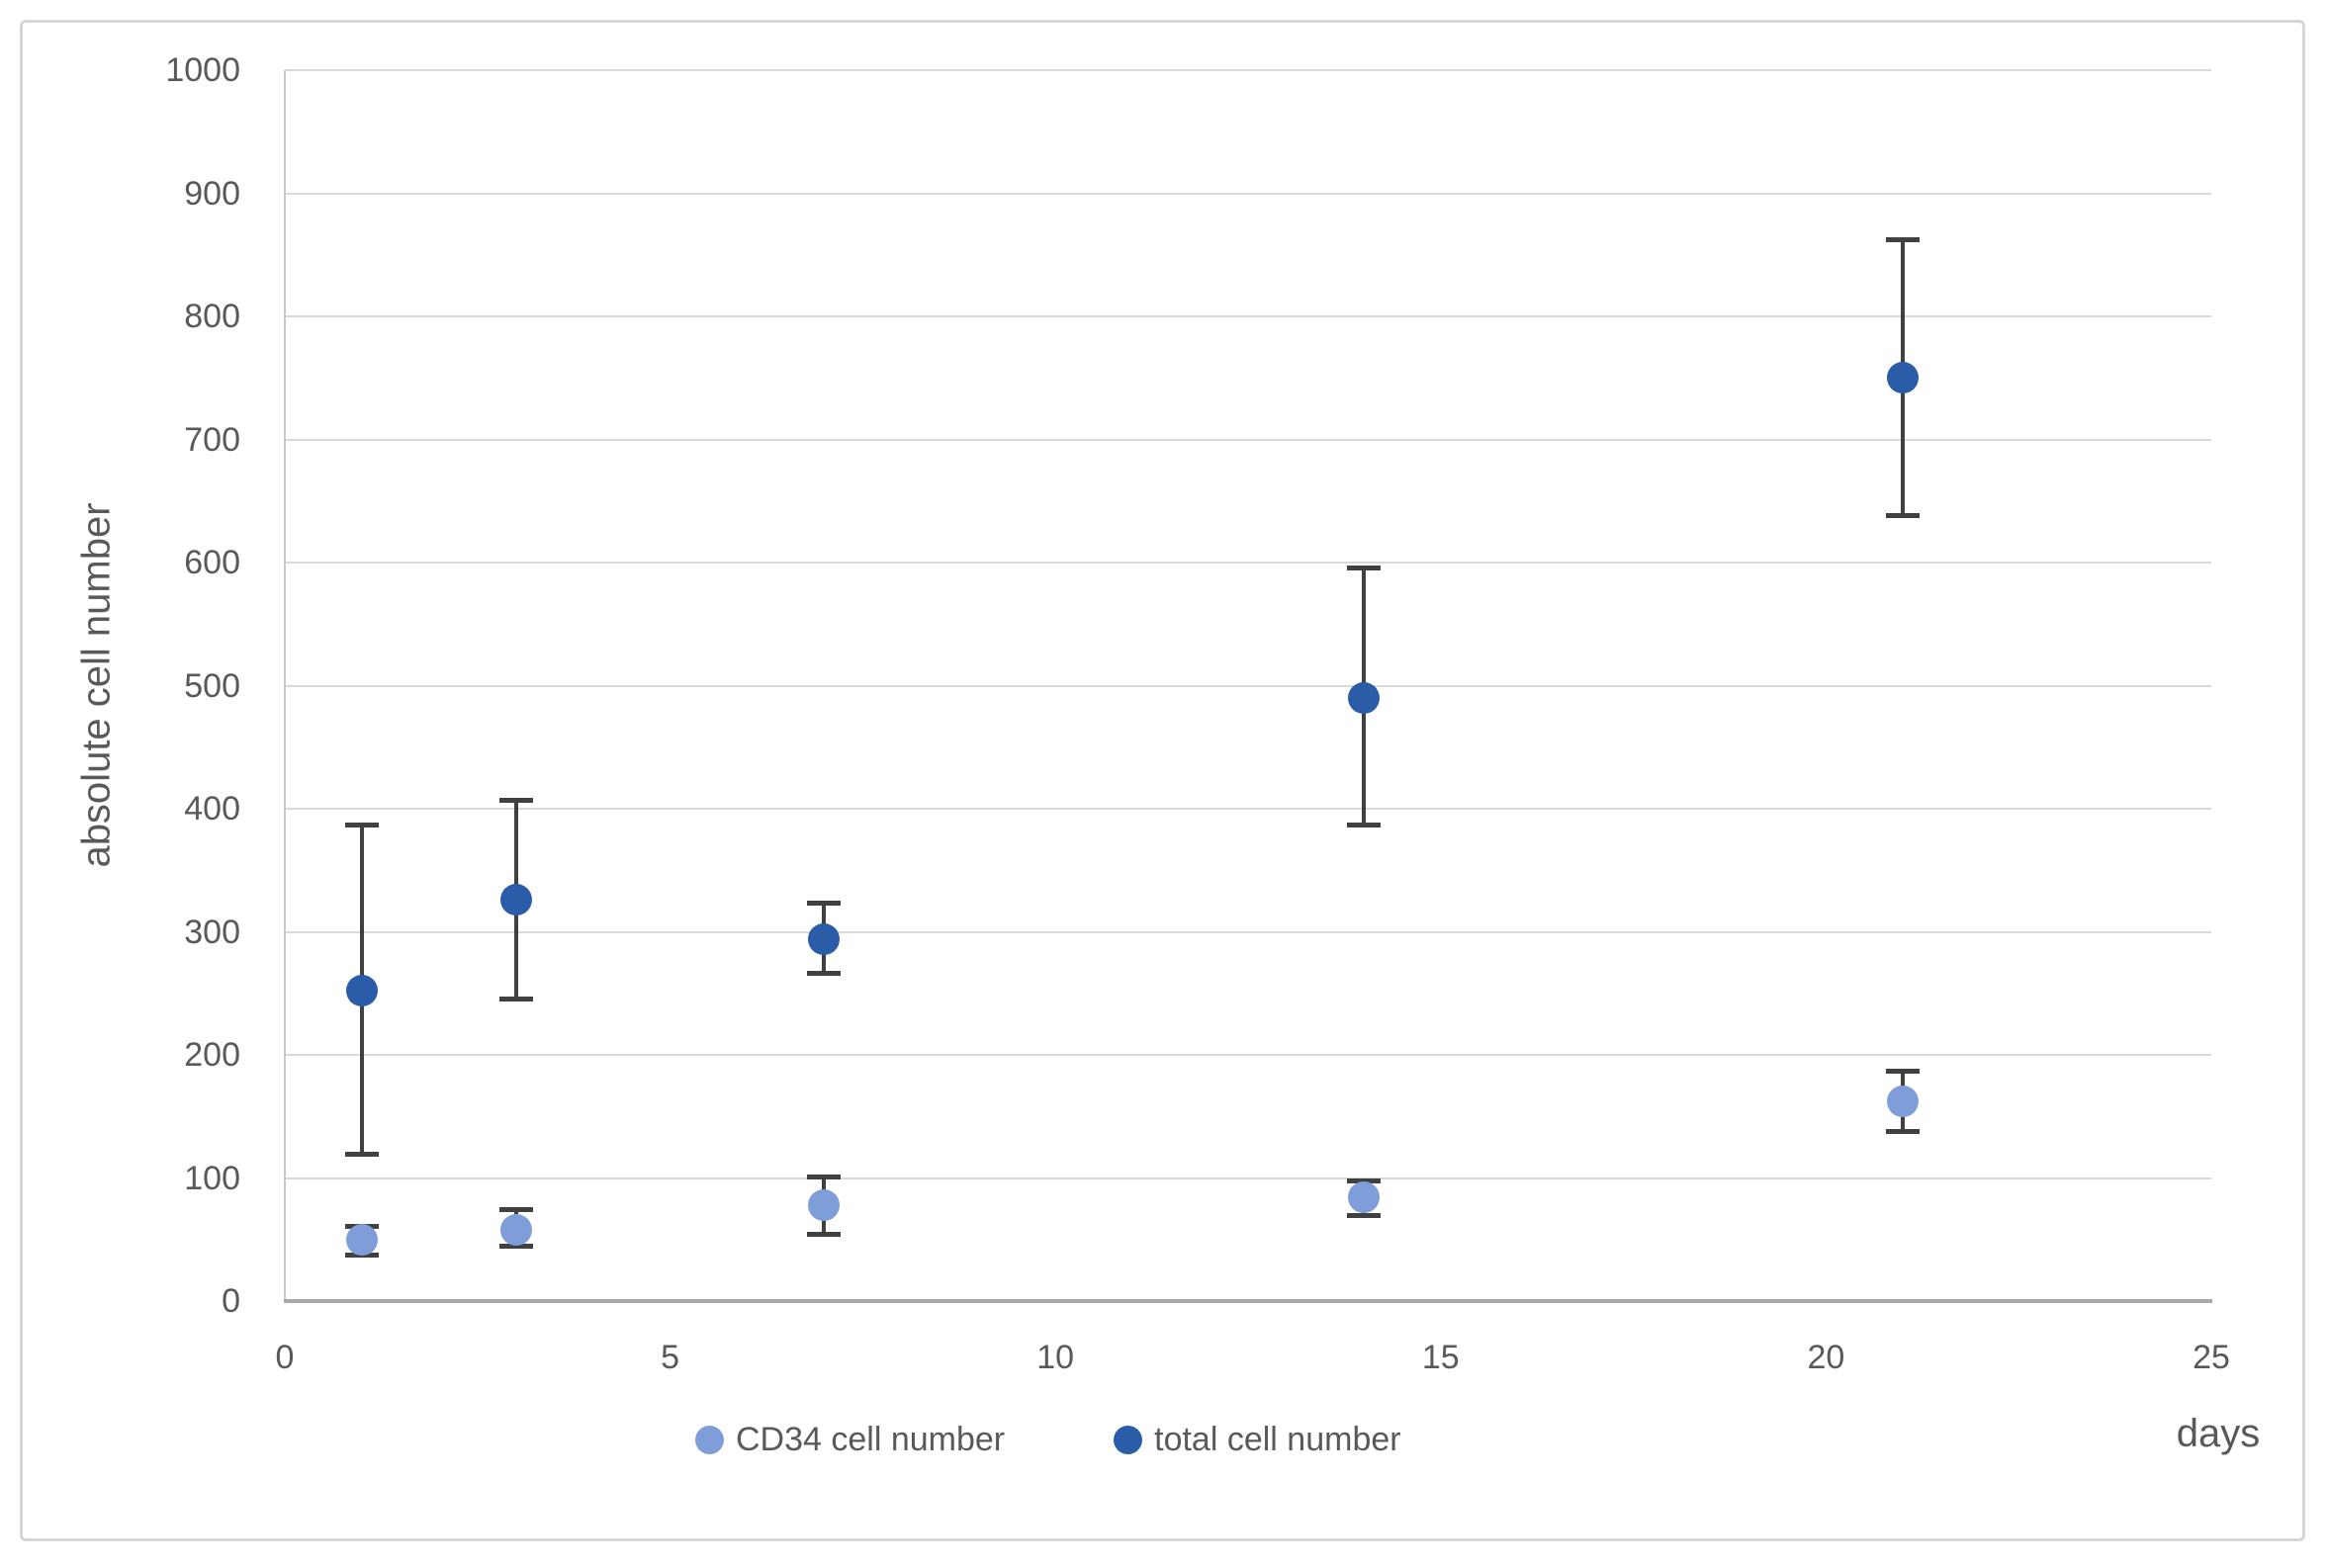 This screenshot has height=1568, width=2328. Describe the element at coordinates (1048, 1440) in the screenshot. I see `legend: CD34 cell number total cell number` at that location.